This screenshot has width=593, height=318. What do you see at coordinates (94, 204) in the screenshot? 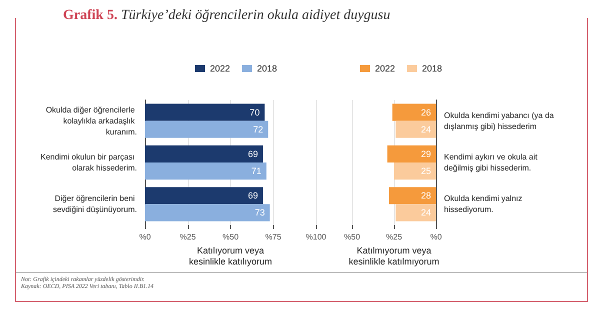
I see `y-tick-label: Diğer öğrencilerin beni sevdiğini düşünüyorum.` at bounding box center [94, 204].